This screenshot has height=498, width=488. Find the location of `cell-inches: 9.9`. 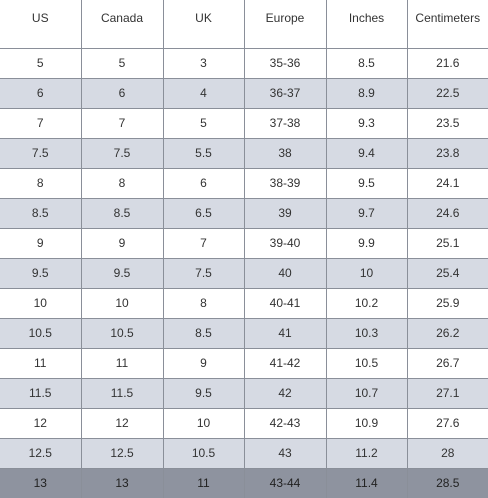

cell-inches: 9.9 is located at coordinates (366, 243).